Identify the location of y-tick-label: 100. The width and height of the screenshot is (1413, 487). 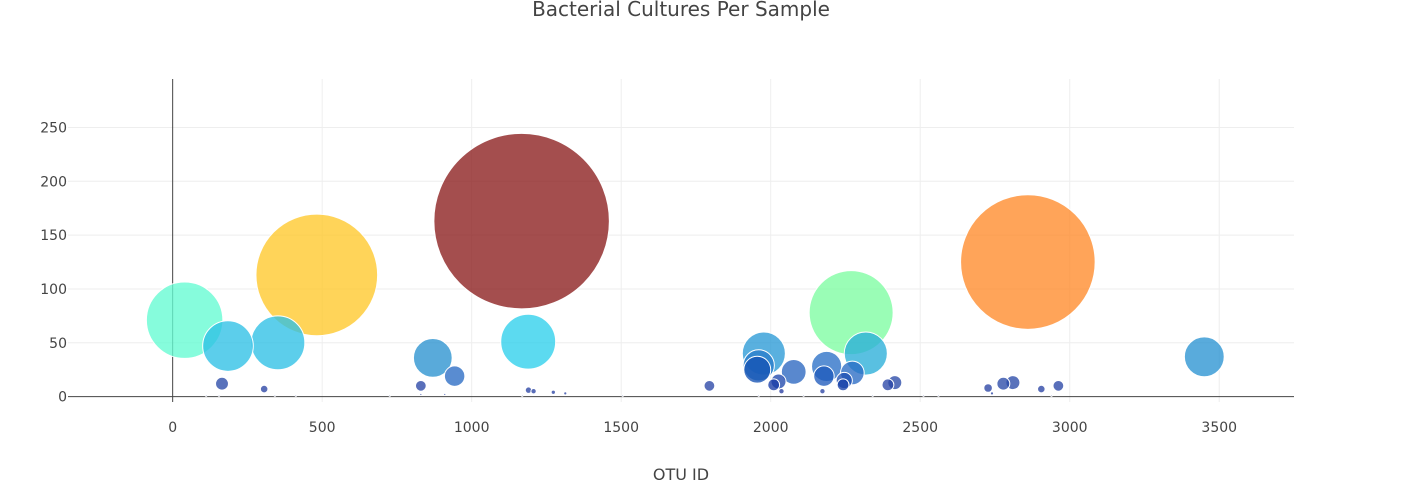
(53, 290).